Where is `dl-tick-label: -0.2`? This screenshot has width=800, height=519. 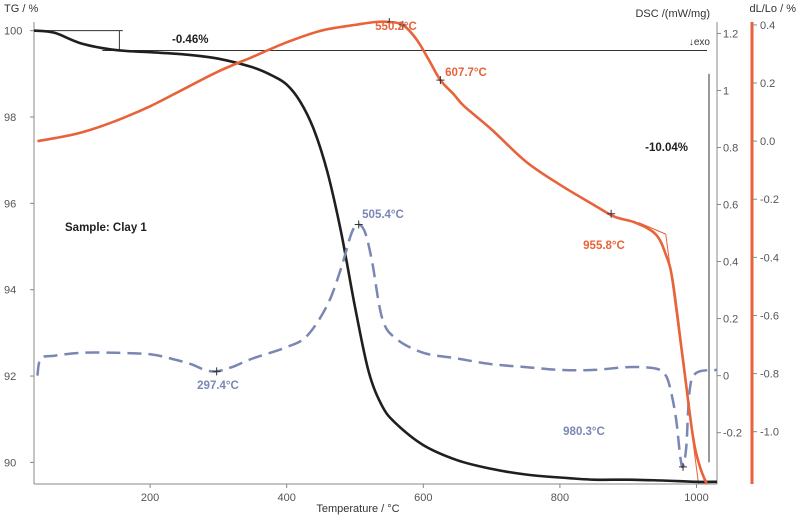
dl-tick-label: -0.2 is located at coordinates (769, 200).